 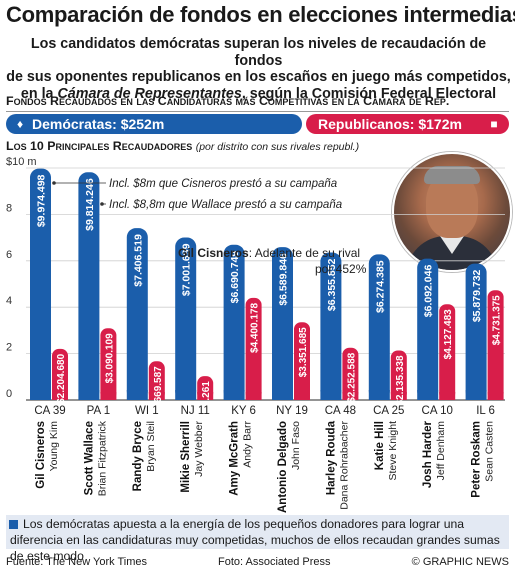 What do you see at coordinates (9, 301) in the screenshot?
I see `y-tick-label: 4` at bounding box center [9, 301].